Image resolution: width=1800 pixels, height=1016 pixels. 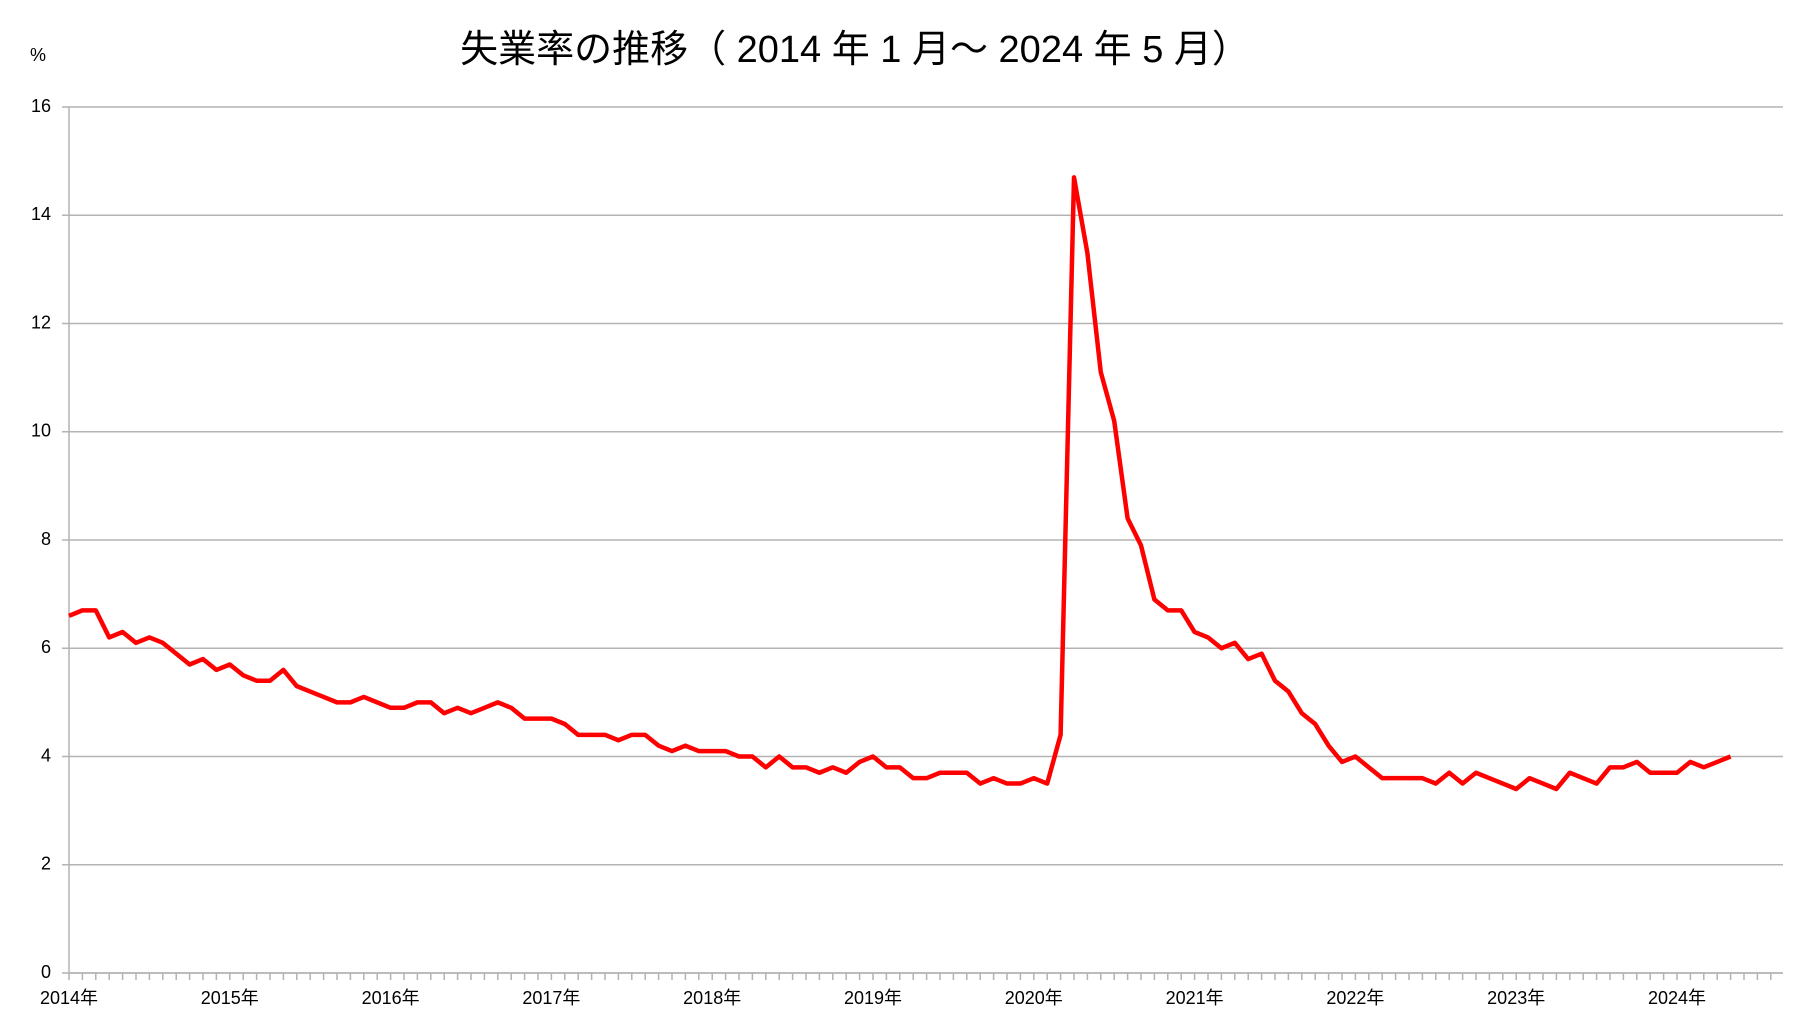 I want to click on x-tick-label: 2023年, so click(x=1516, y=998).